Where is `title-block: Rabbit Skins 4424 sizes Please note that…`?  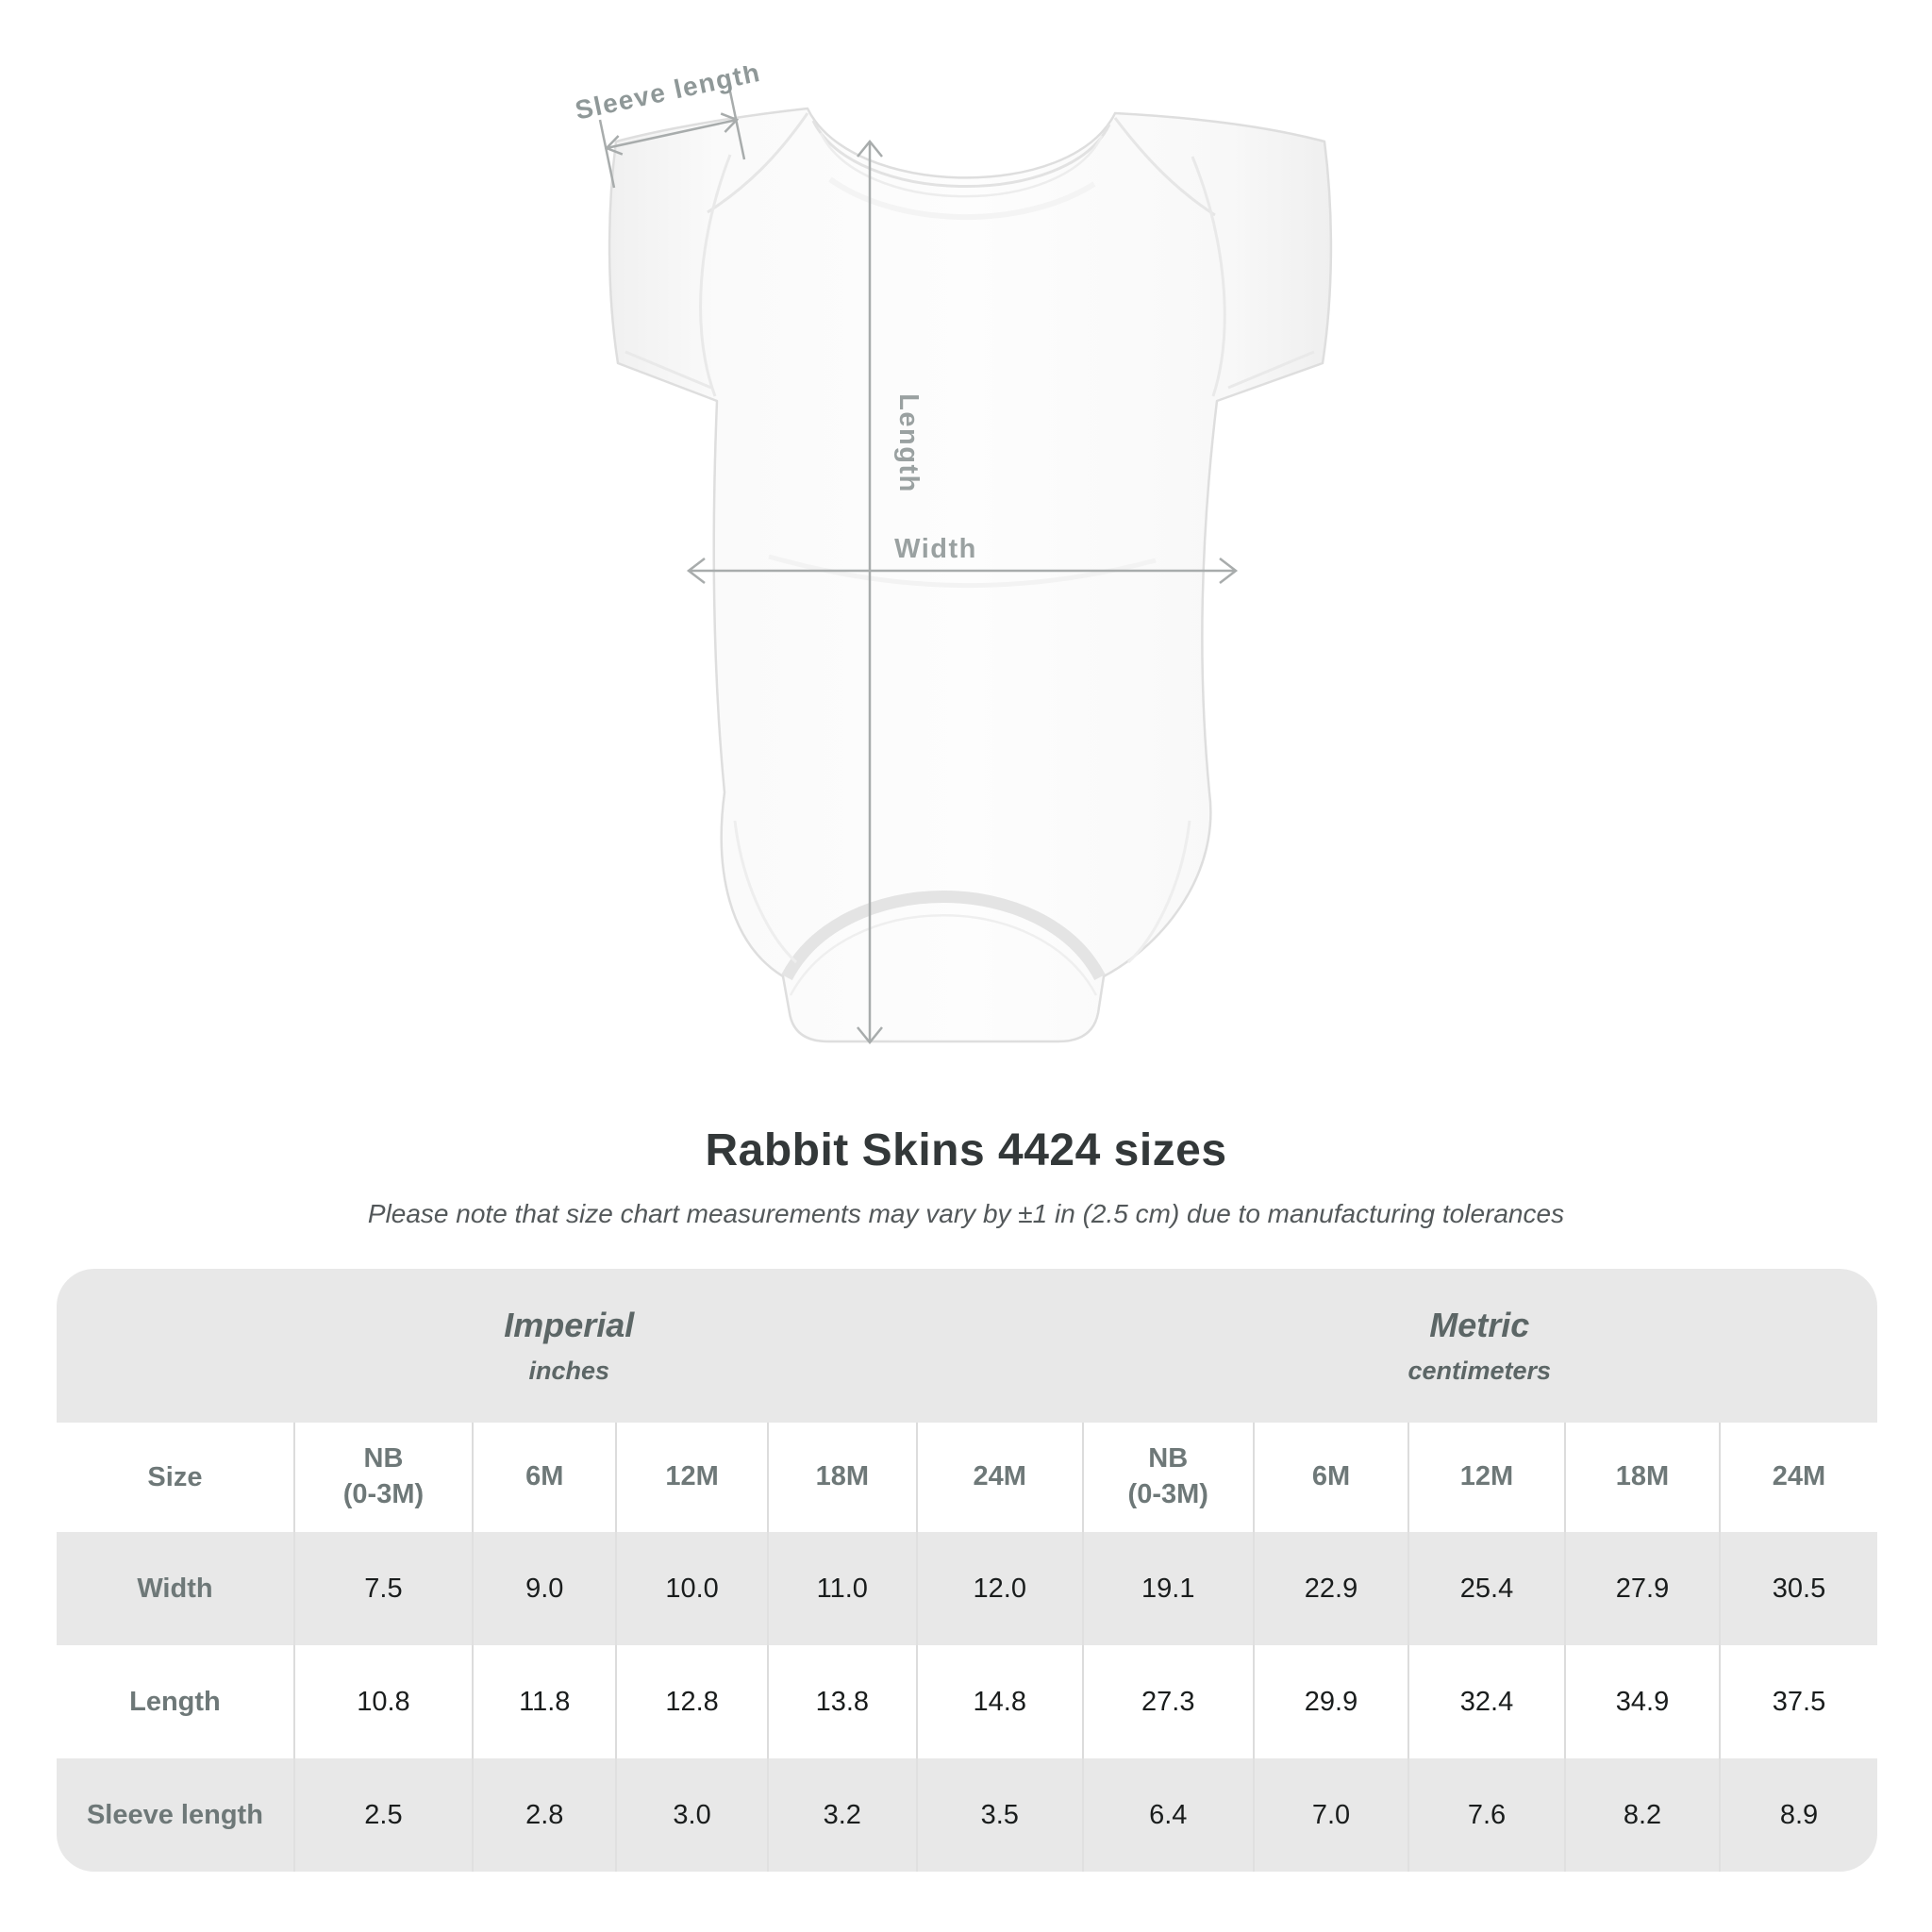
title-block: Rabbit Skins 4424 sizes Please note that… is located at coordinates (966, 1177).